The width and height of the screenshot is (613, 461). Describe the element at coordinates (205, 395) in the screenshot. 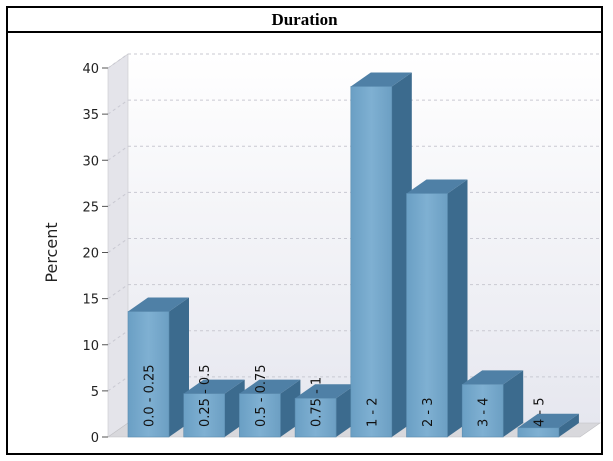

I see `bar-category-label: 0.25 - 0.5` at that location.